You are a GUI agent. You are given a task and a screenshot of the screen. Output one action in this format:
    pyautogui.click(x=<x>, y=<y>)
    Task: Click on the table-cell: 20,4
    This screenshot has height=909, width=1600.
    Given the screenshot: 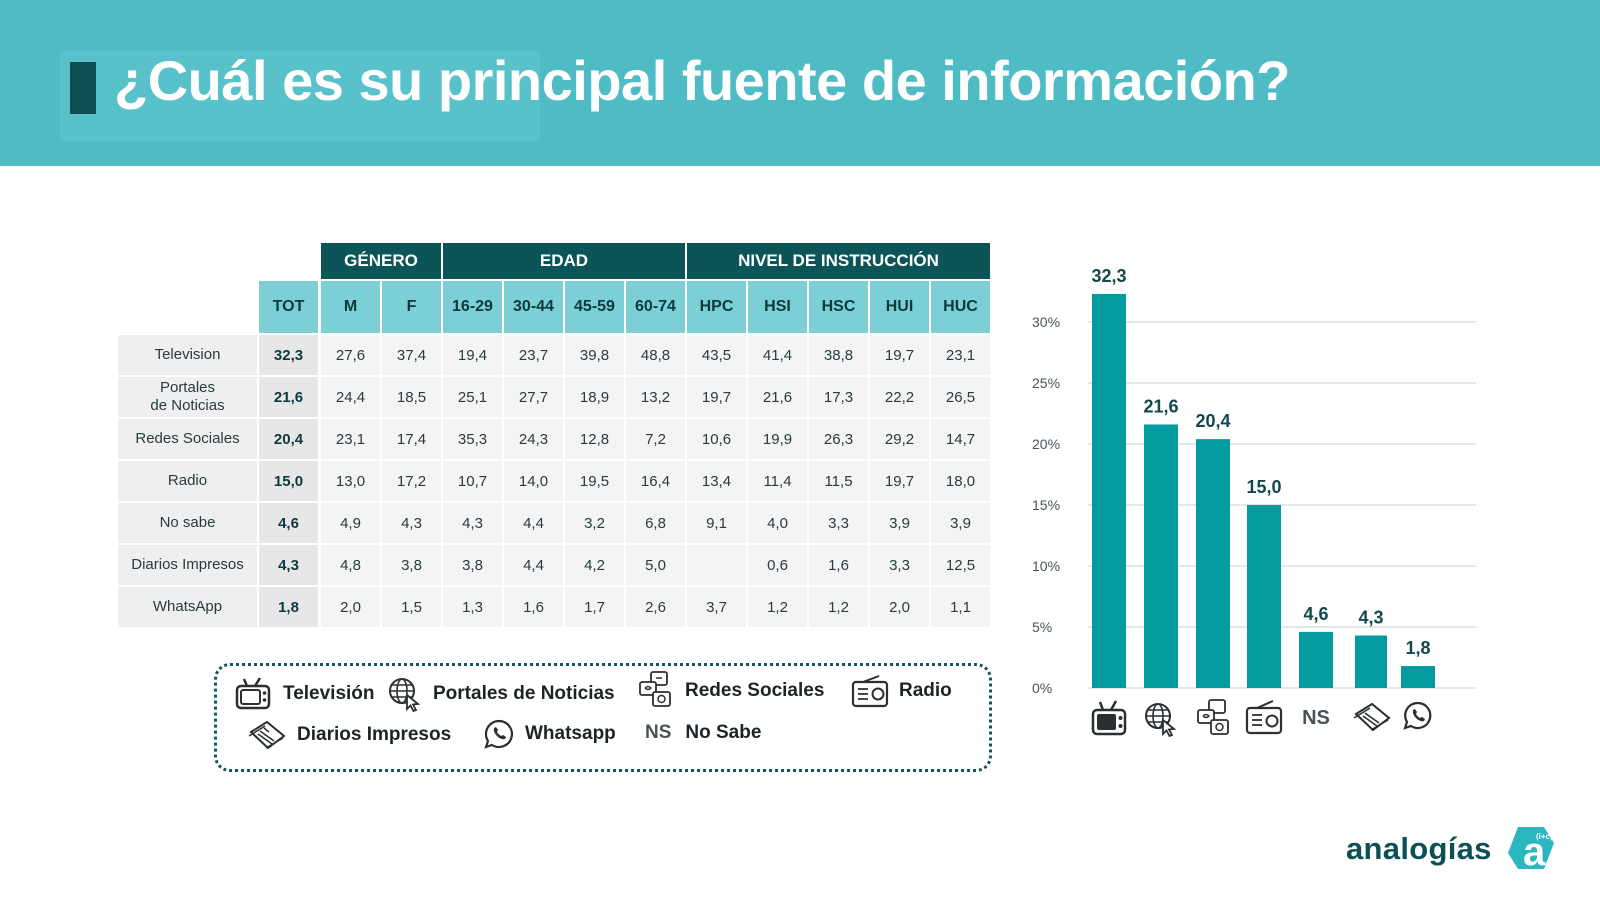 What is the action you would take?
    pyautogui.click(x=288, y=439)
    